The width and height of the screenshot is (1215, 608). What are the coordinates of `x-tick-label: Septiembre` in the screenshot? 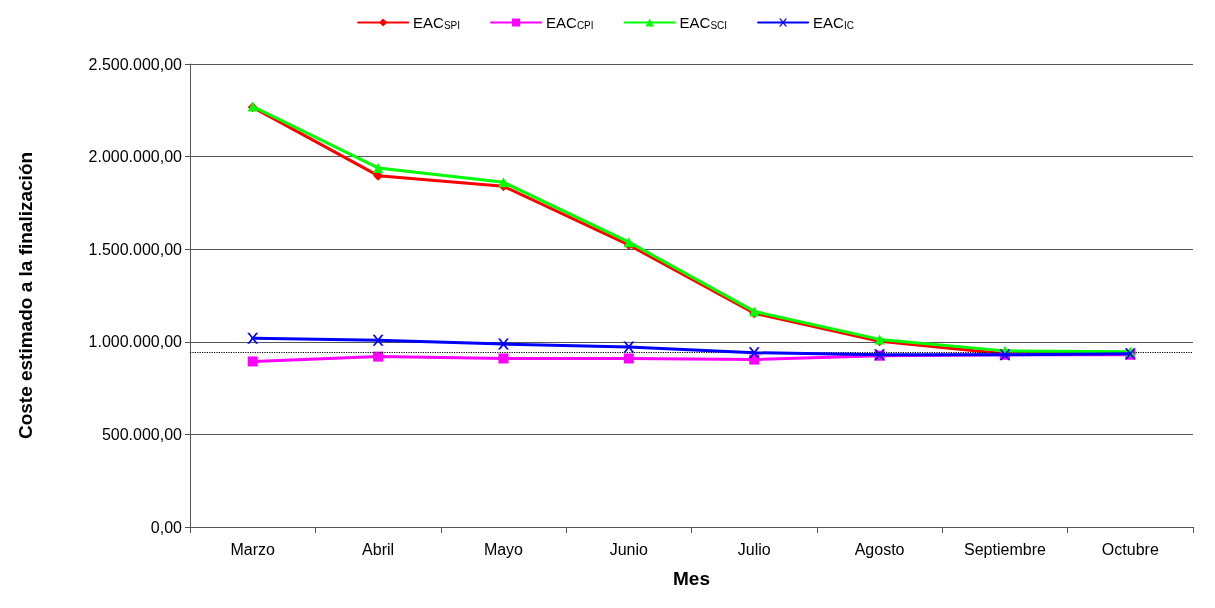 It's located at (1005, 549).